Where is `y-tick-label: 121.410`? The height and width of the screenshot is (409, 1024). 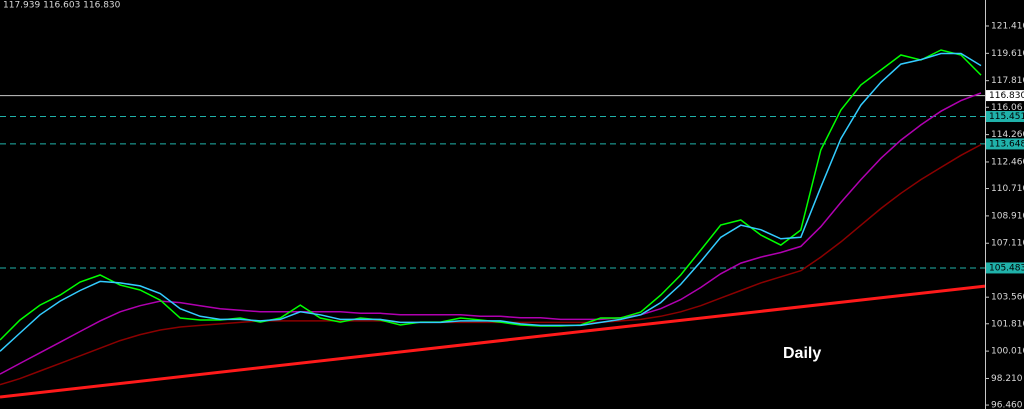
y-tick-label: 121.410 is located at coordinates (1007, 26).